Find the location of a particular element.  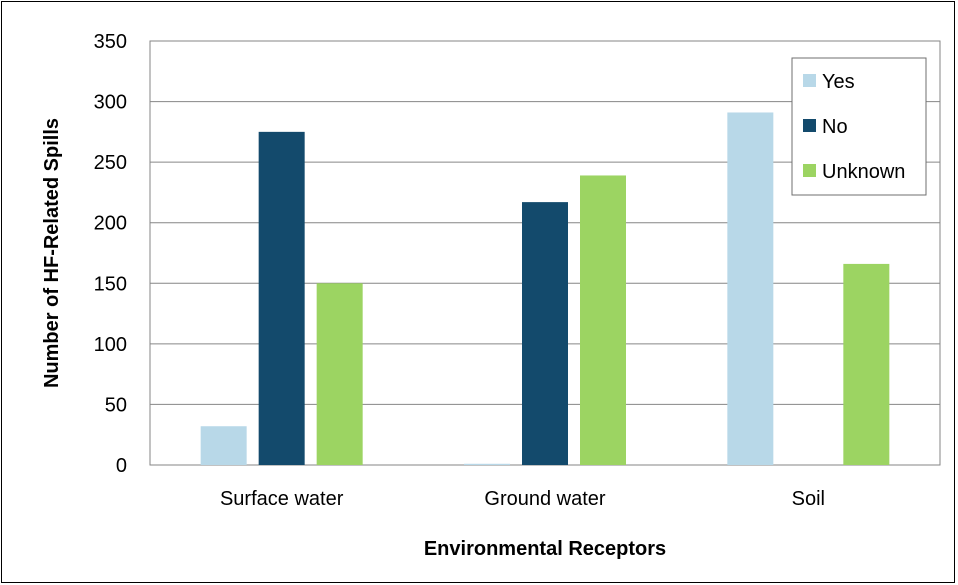

y-tick-label: 50 is located at coordinates (116, 405).